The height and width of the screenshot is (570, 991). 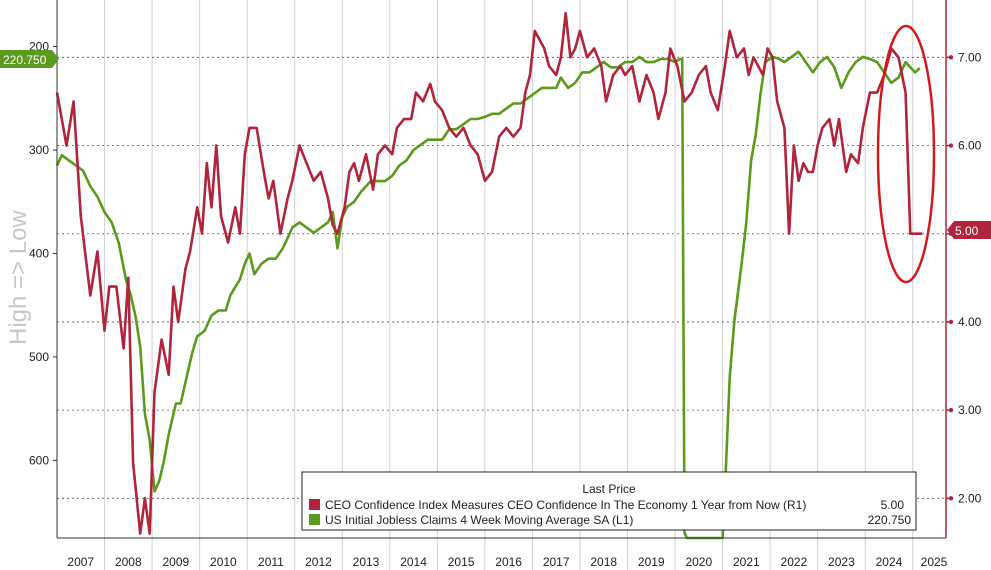 I want to click on x-tick-label: 2012, so click(x=318, y=562).